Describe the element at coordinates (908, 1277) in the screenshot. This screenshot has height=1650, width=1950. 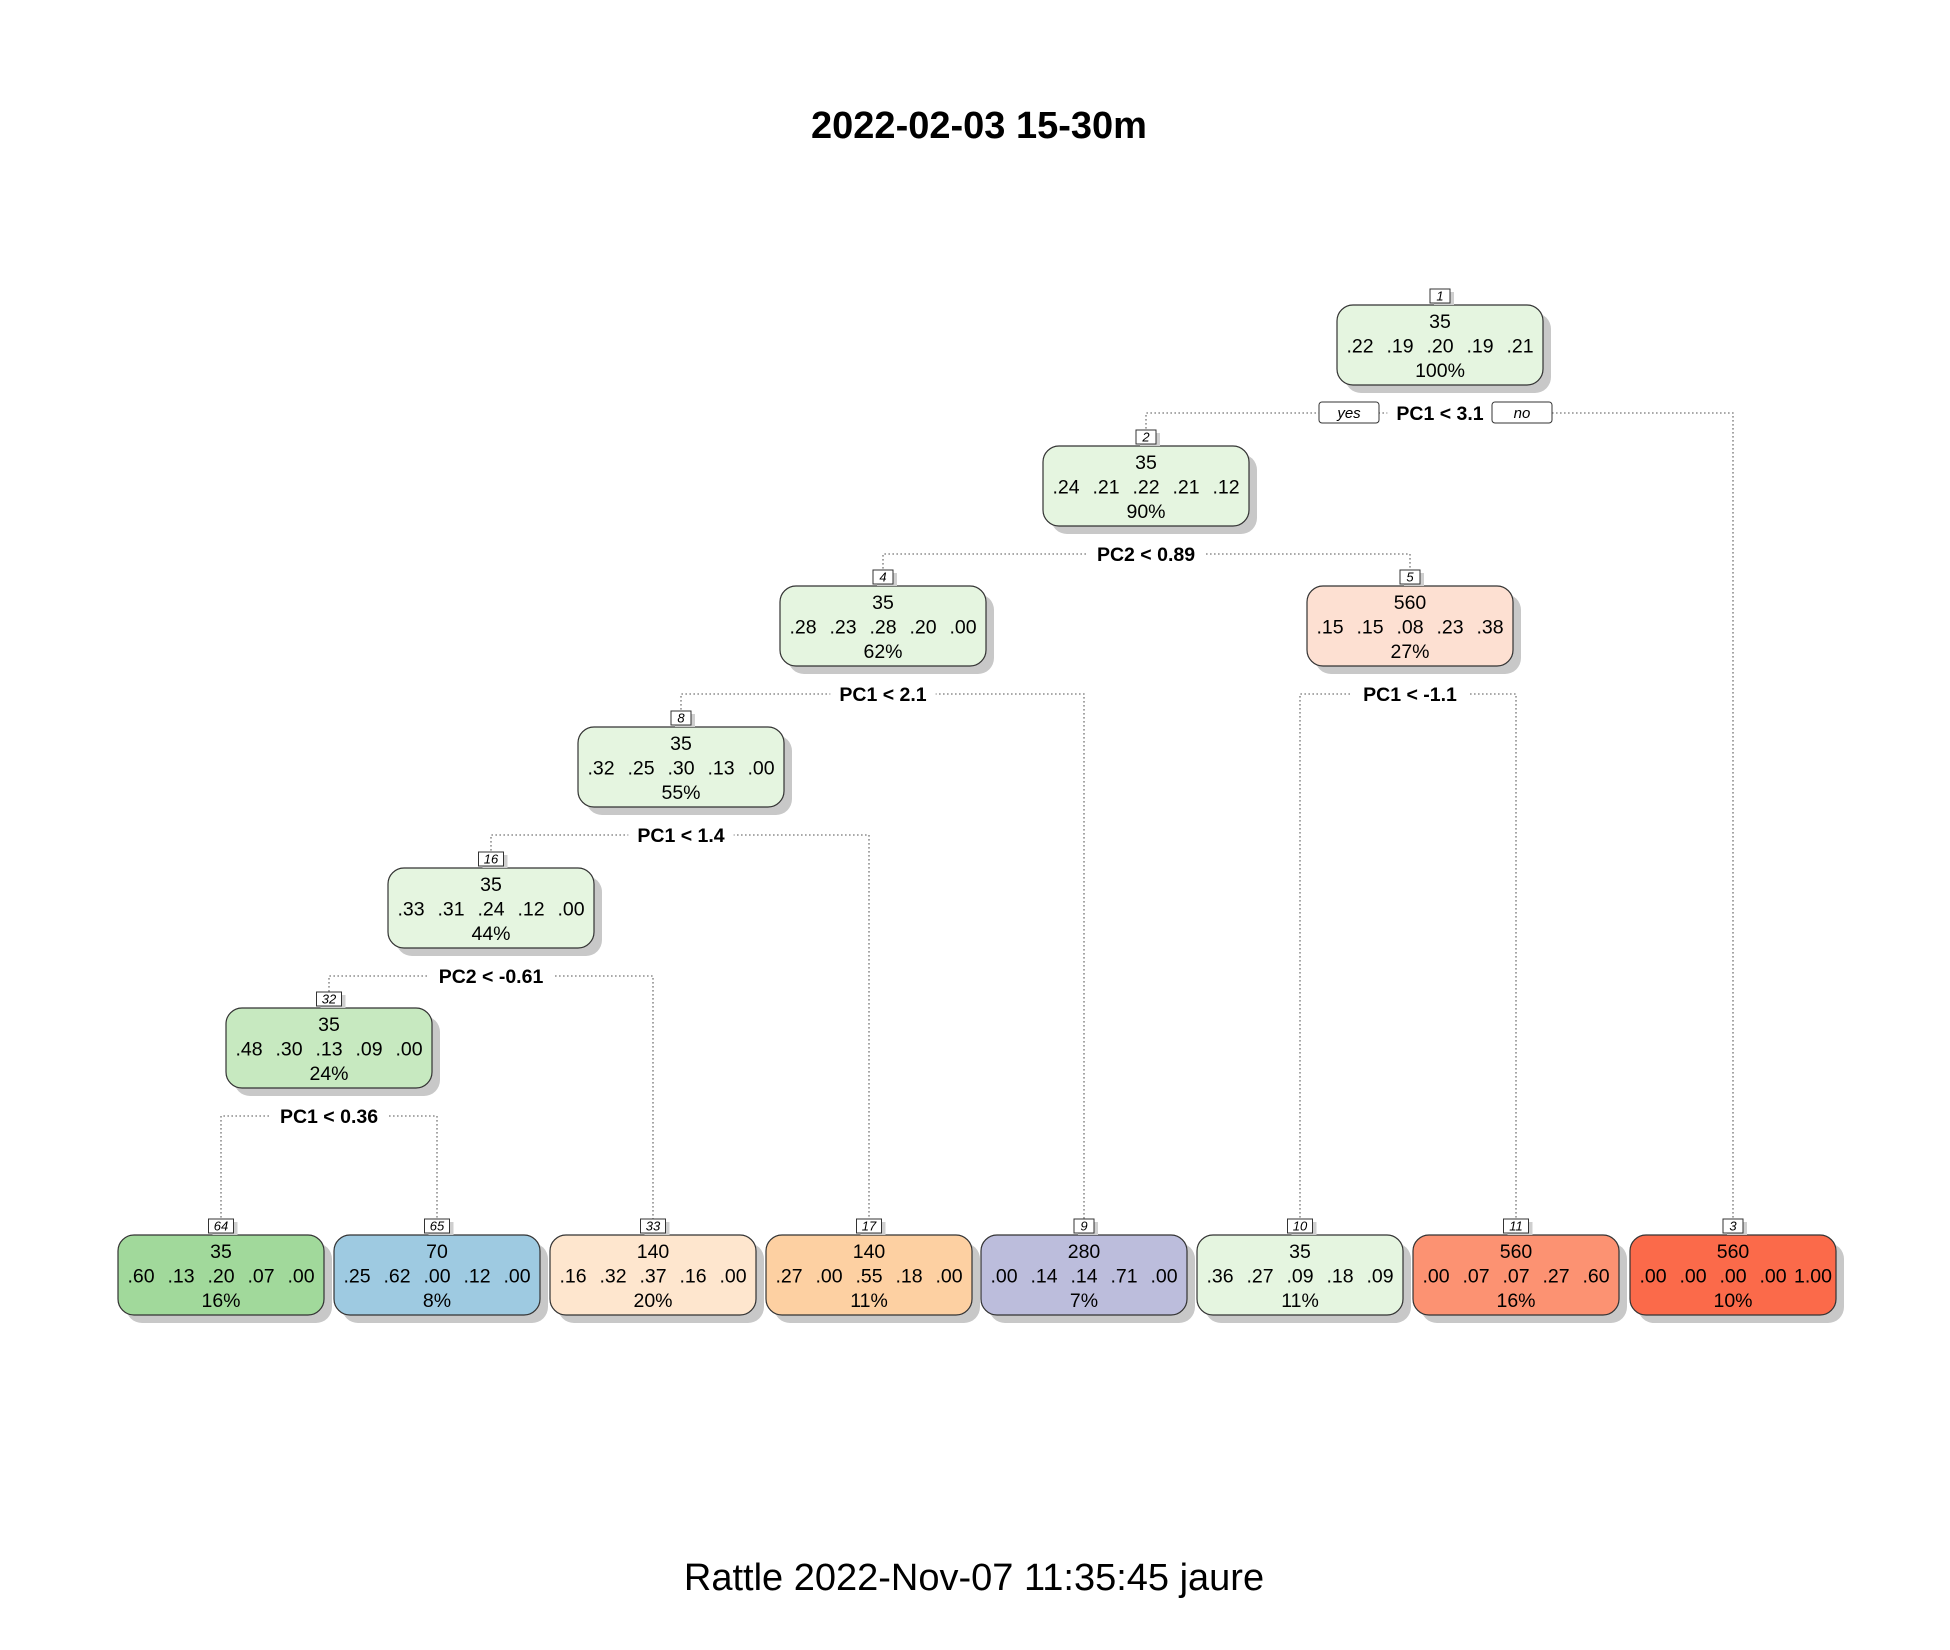
I see `node-prob: .18` at that location.